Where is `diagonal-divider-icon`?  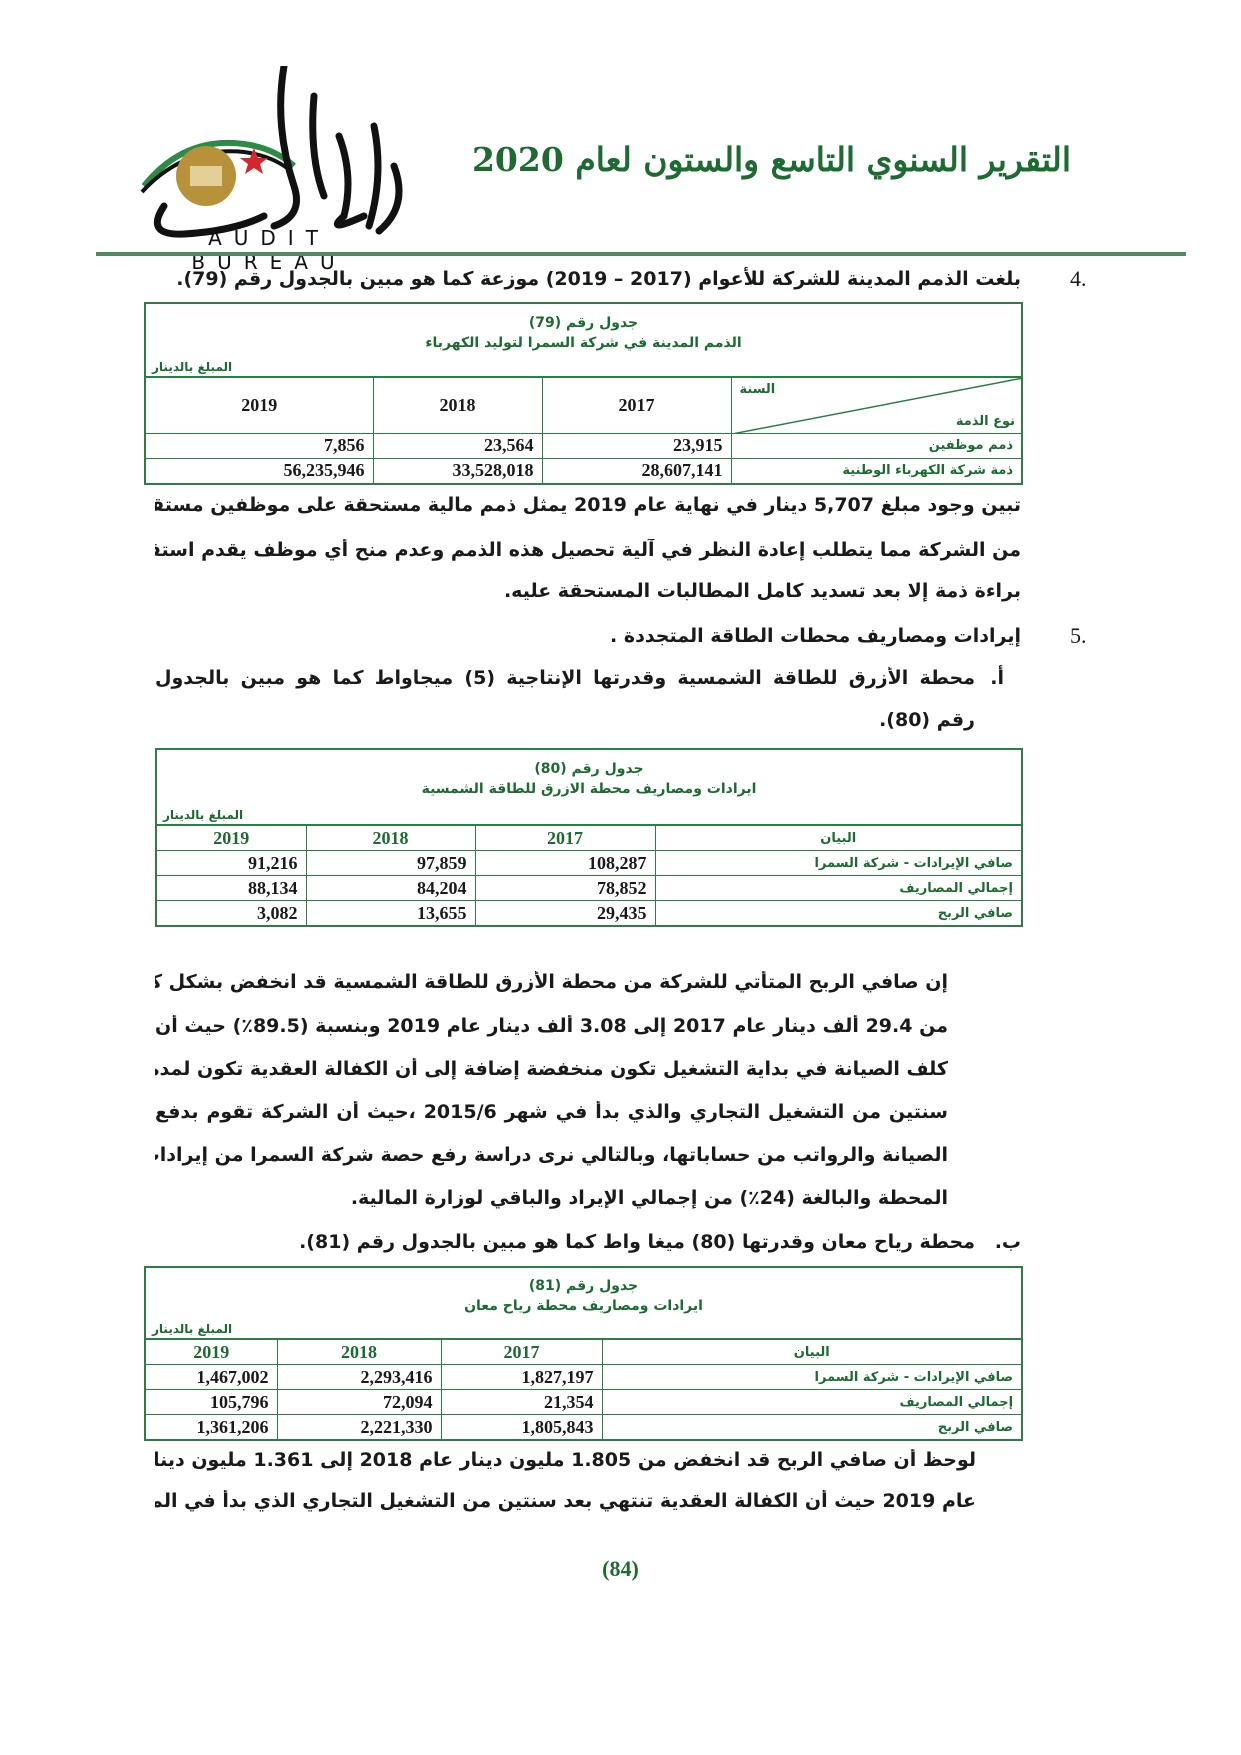
diagonal-divider-icon is located at coordinates (877, 406).